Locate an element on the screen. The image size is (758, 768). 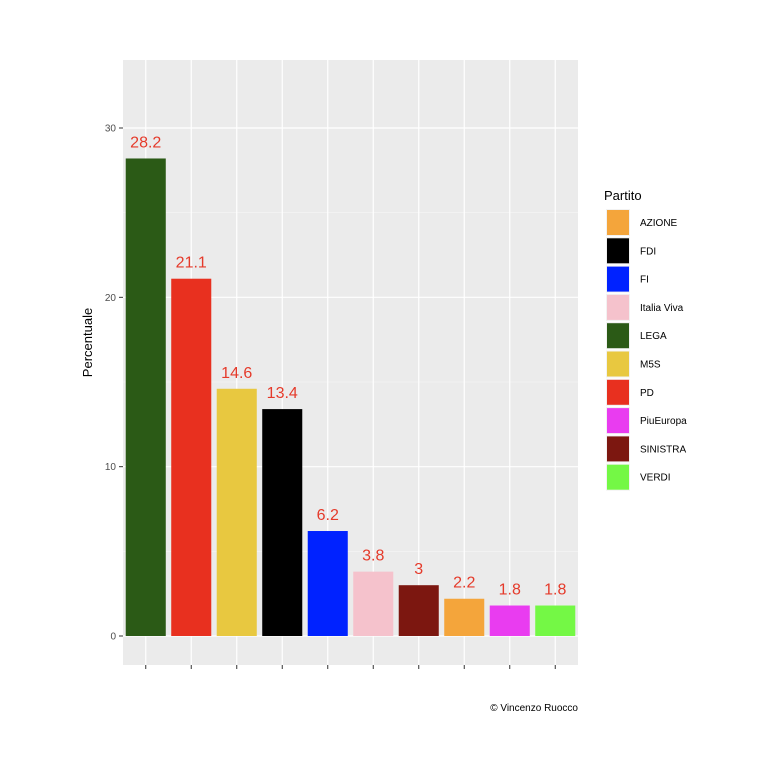
y-tick-label: 20 is located at coordinates (111, 298).